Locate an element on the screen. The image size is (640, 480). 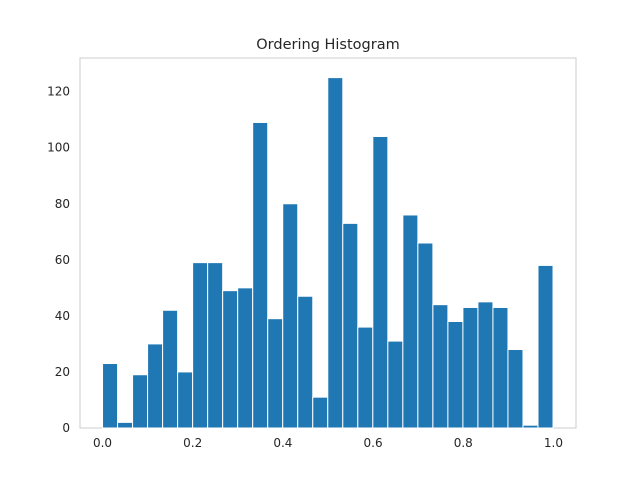
x-tick-label: 0.0 is located at coordinates (102, 443).